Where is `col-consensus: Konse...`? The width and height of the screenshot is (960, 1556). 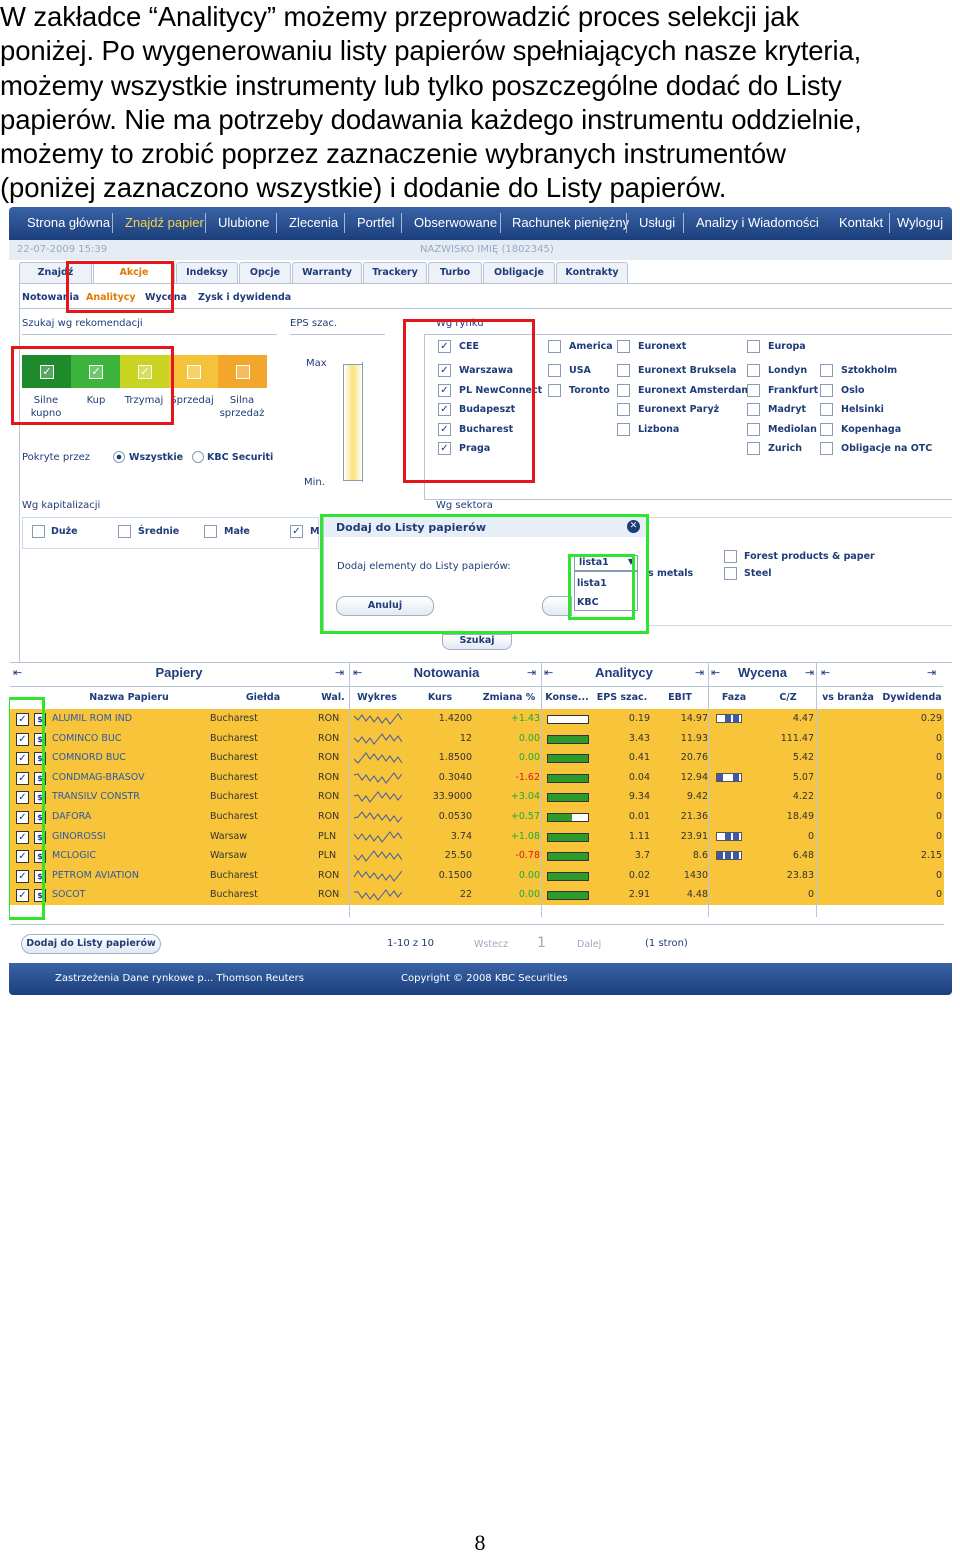 col-consensus: Konse... is located at coordinates (567, 697).